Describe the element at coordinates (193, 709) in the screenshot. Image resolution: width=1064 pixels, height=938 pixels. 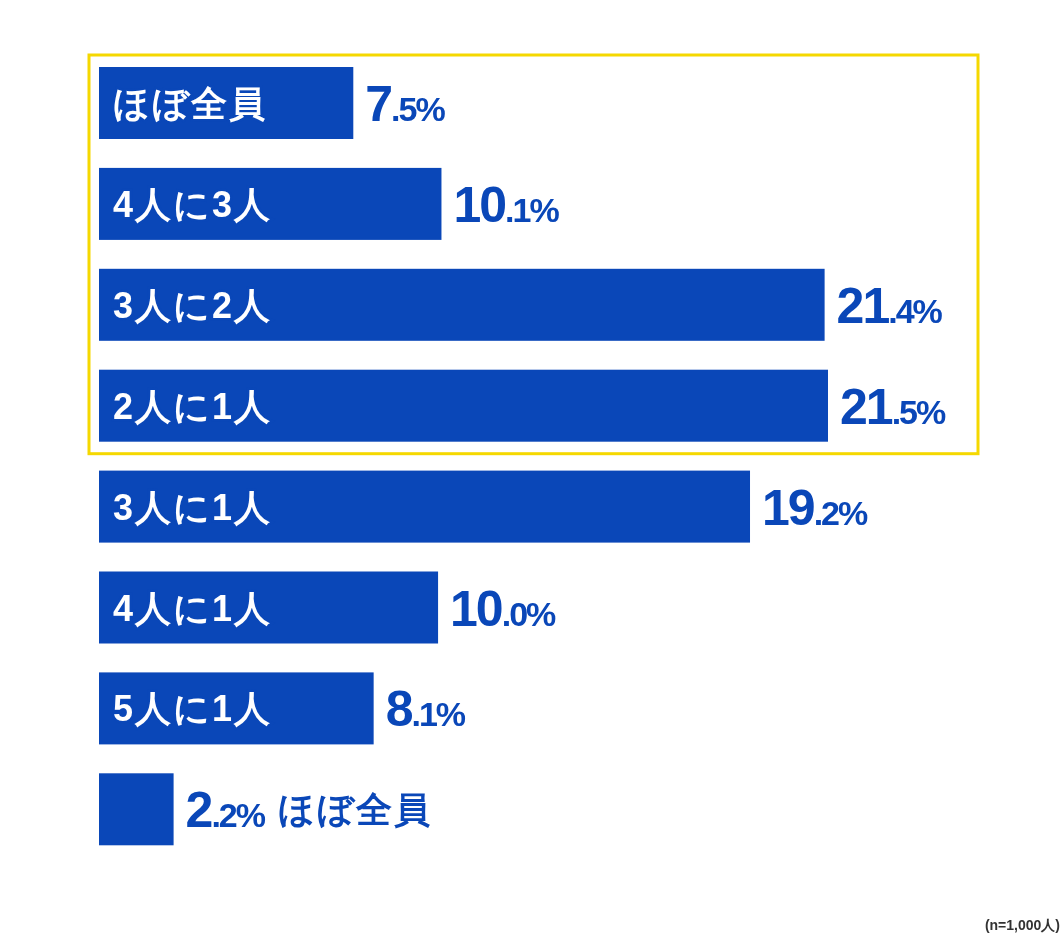
I see `y-tick-label: 5人に1人` at that location.